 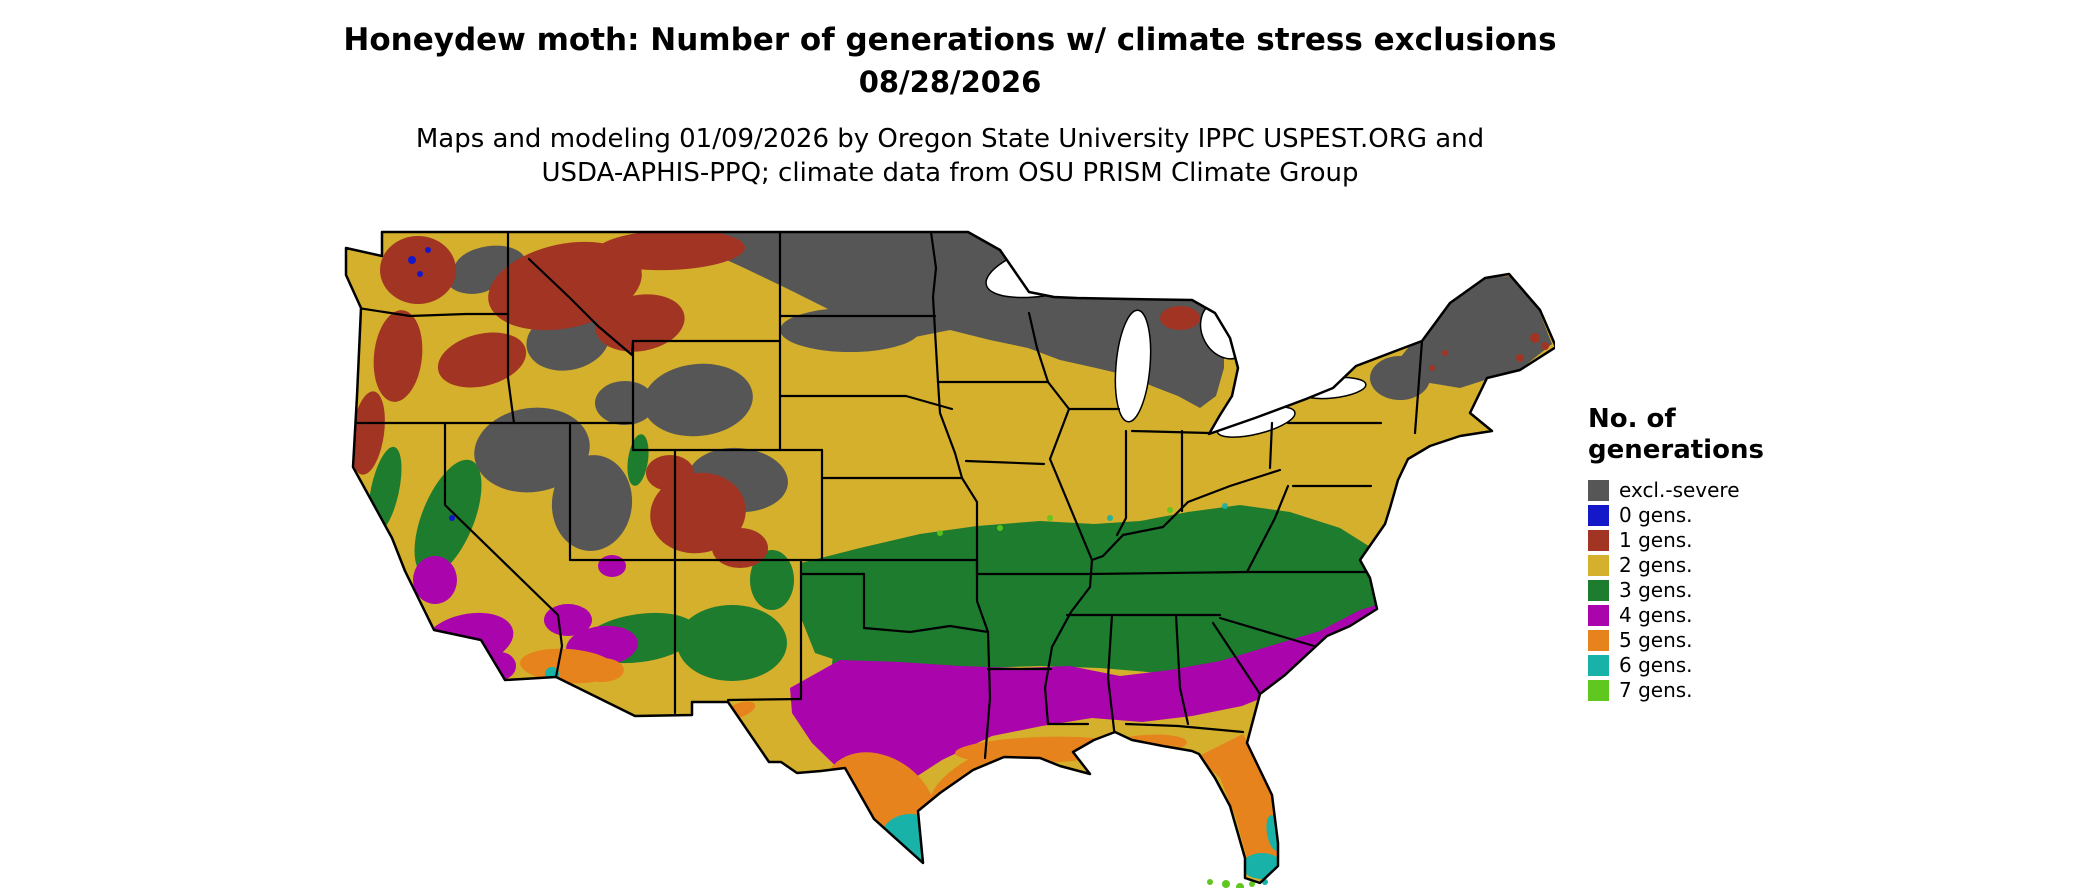 I want to click on legend-item: 3 gens., so click(x=1718, y=590).